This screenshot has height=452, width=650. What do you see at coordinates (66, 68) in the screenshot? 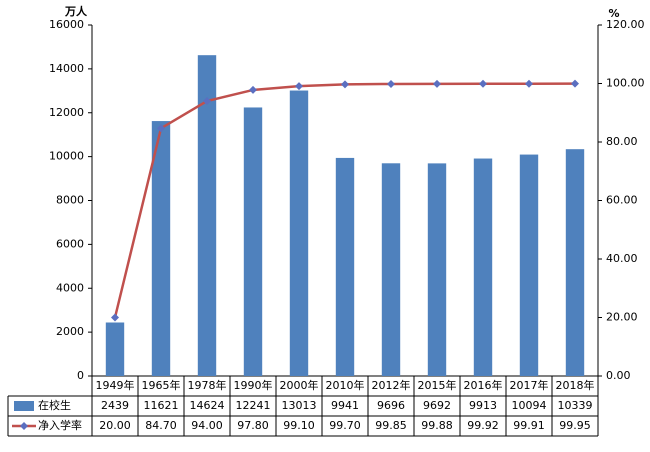
I see `y-tick-label: 14000` at bounding box center [66, 68].